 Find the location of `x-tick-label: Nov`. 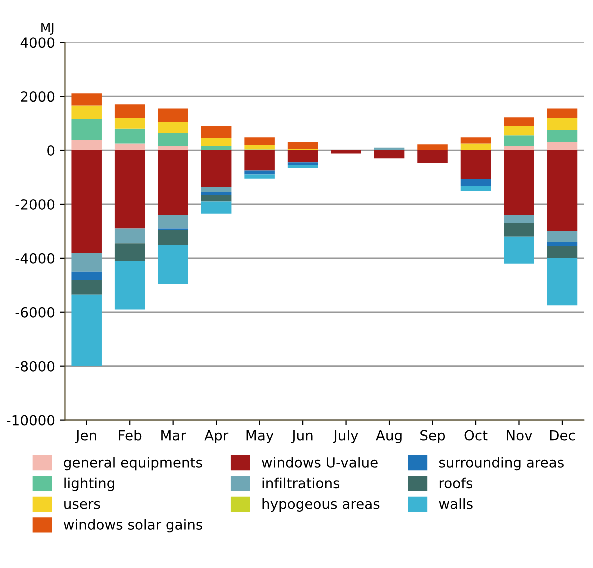

x-tick-label: Nov is located at coordinates (519, 435).